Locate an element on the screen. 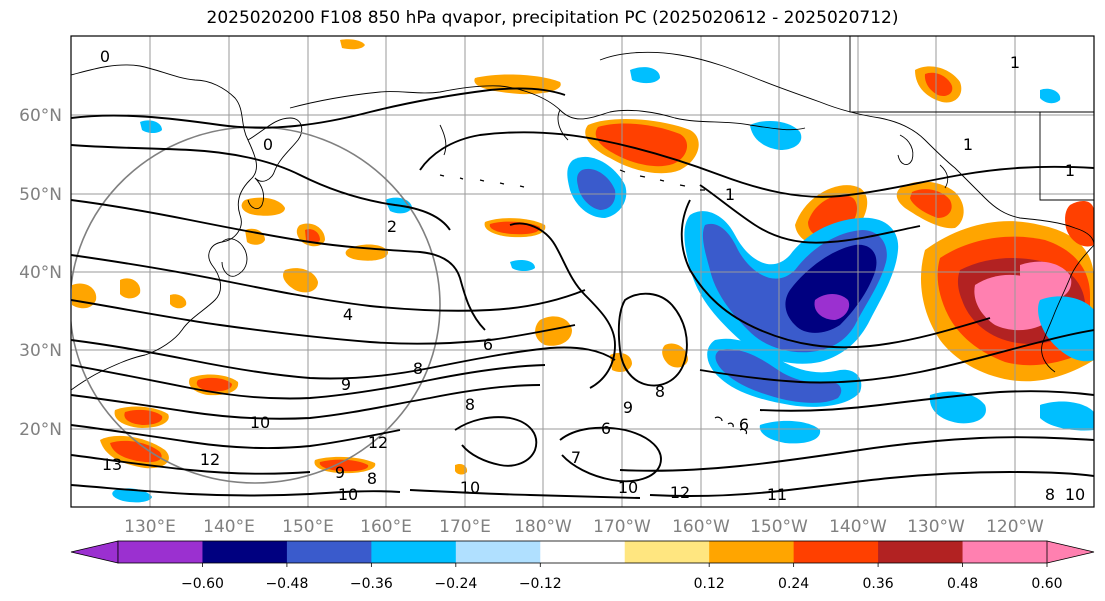 The height and width of the screenshot is (601, 1105). colorbar-tick-label: 0.60 is located at coordinates (1046, 584).